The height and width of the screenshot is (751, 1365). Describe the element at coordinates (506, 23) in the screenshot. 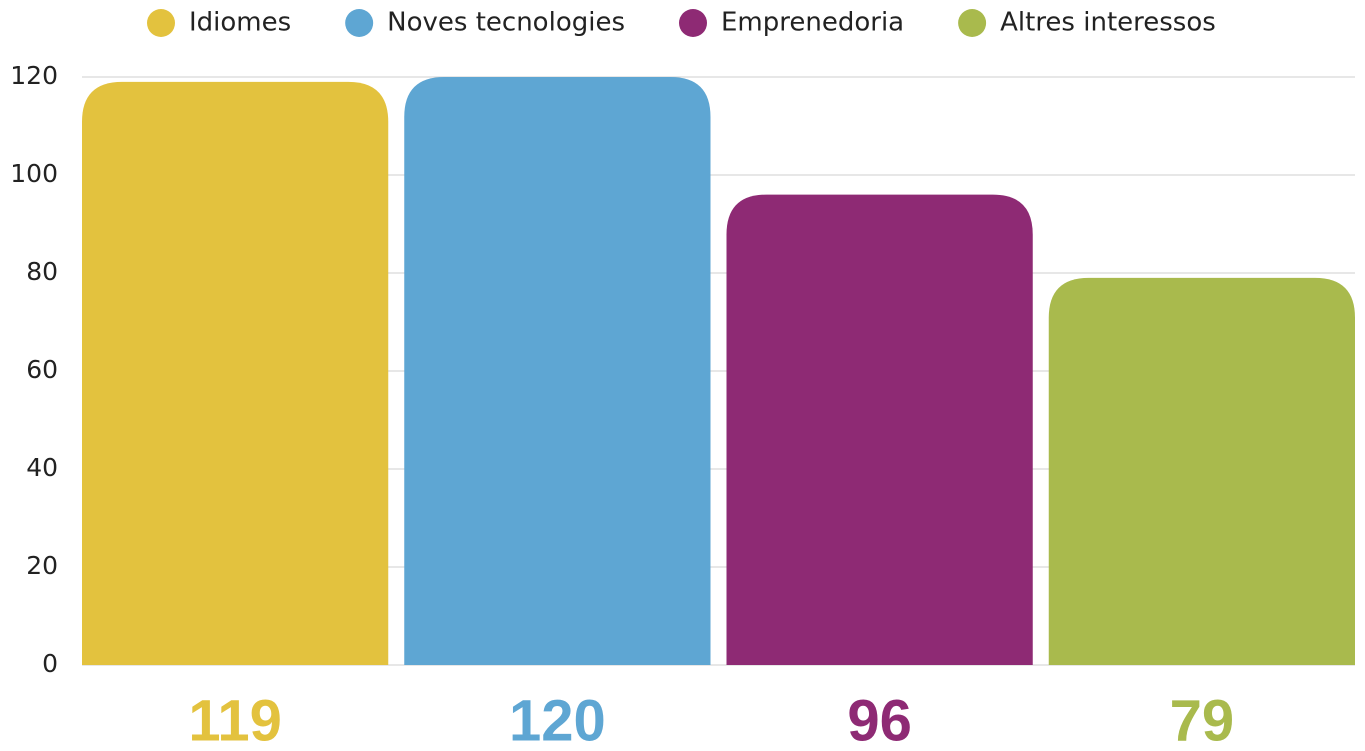

I see `legend-label: Noves tecnologies` at that location.